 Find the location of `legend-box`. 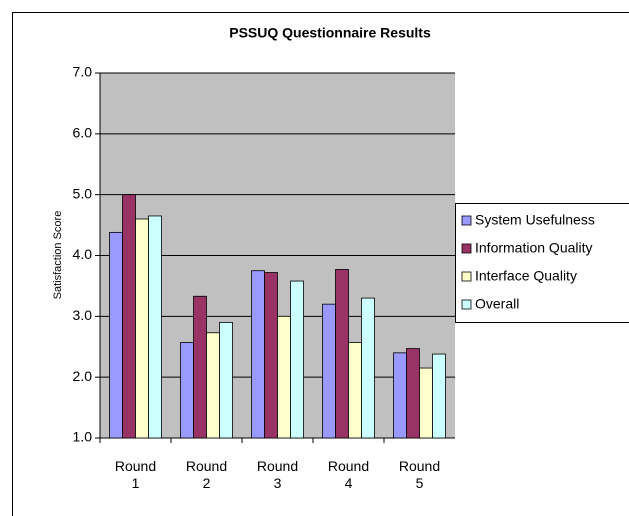

legend-box is located at coordinates (542, 263).